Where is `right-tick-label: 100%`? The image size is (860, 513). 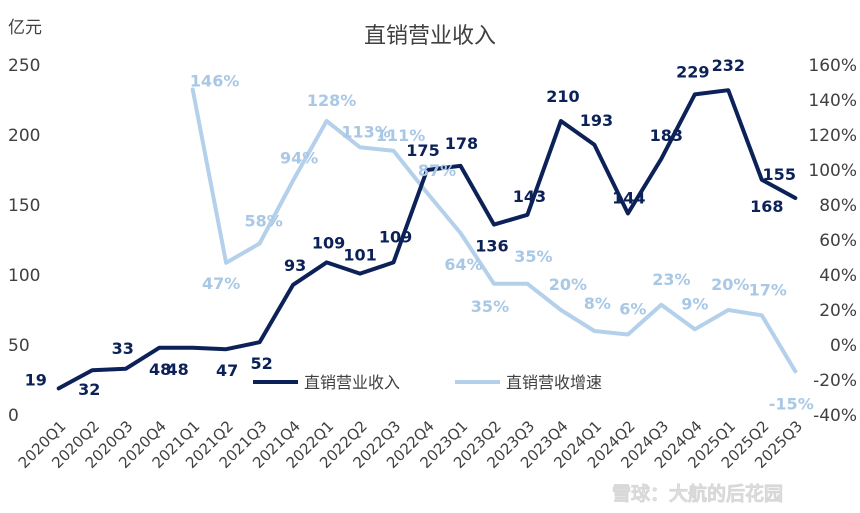
right-tick-label: 100% is located at coordinates (832, 171).